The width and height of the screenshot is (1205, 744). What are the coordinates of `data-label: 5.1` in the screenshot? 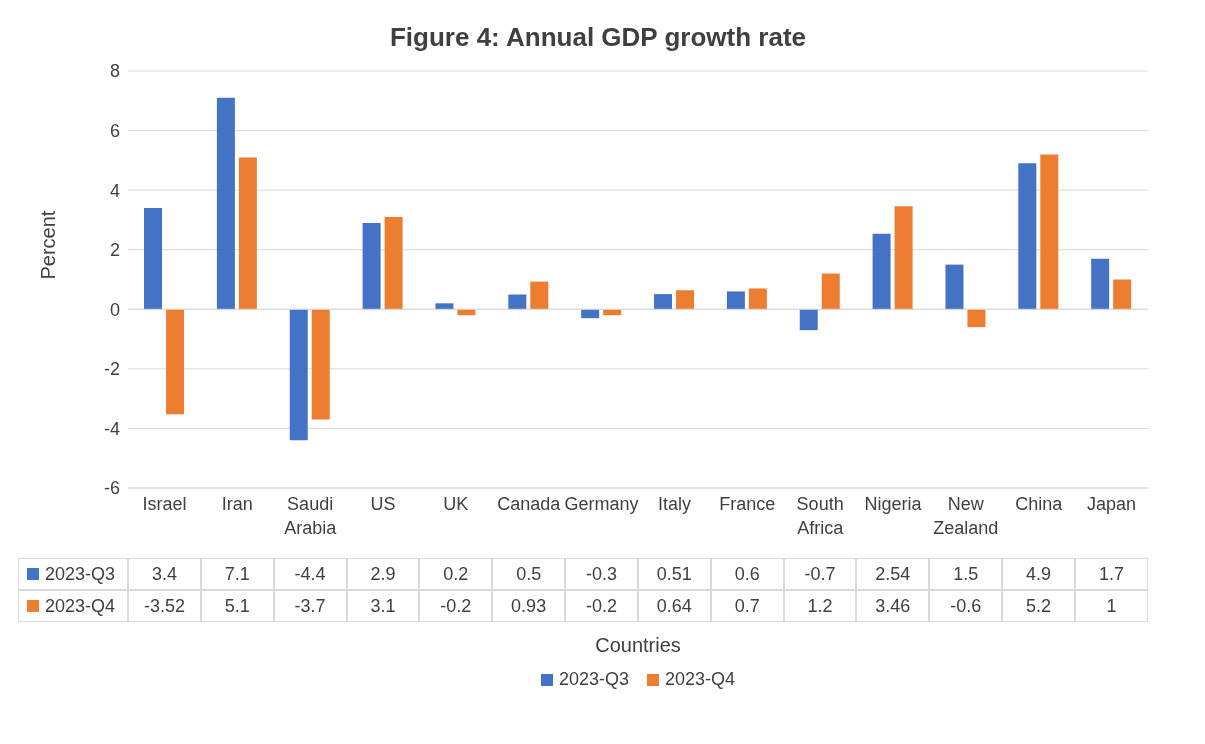 It's located at (237, 606).